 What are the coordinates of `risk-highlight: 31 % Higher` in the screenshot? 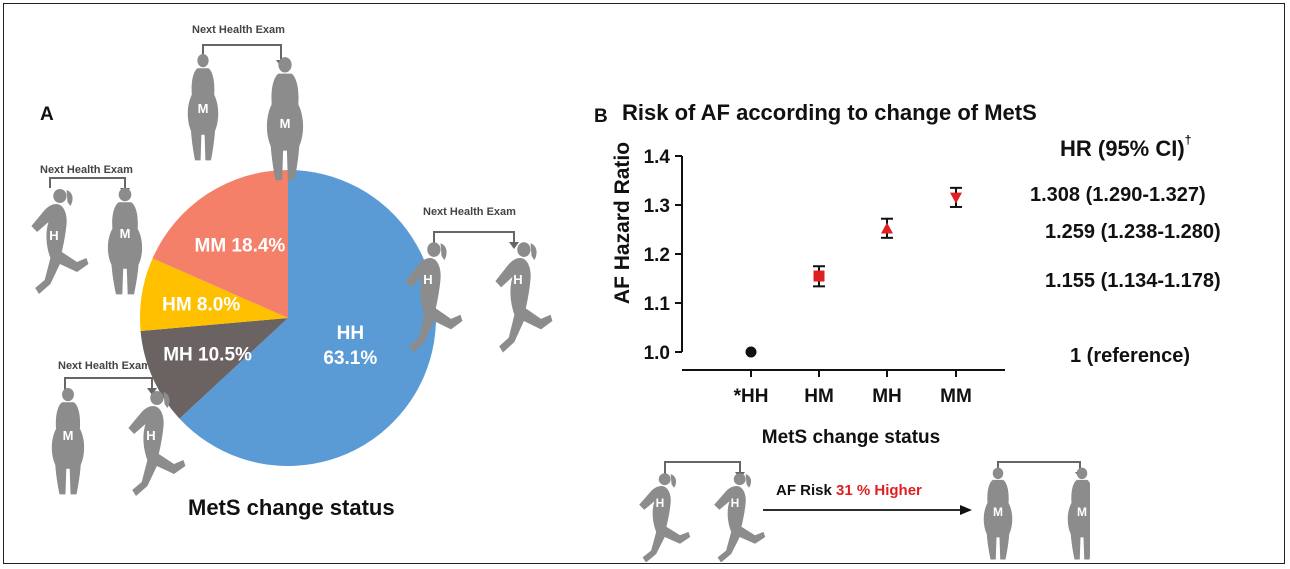 It's located at (879, 490).